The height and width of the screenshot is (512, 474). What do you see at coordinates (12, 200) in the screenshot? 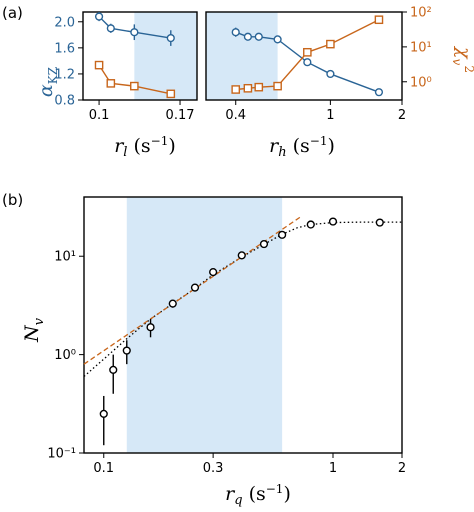
I see `panel-b-label: (b)` at bounding box center [12, 200].